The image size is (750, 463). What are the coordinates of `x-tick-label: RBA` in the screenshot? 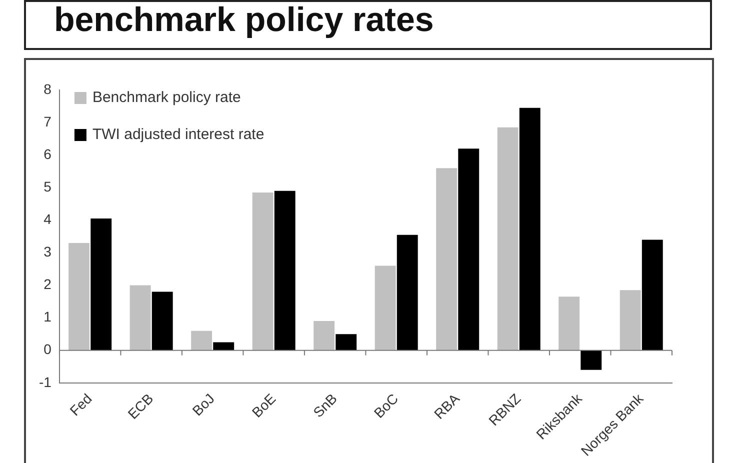 It's located at (446, 406).